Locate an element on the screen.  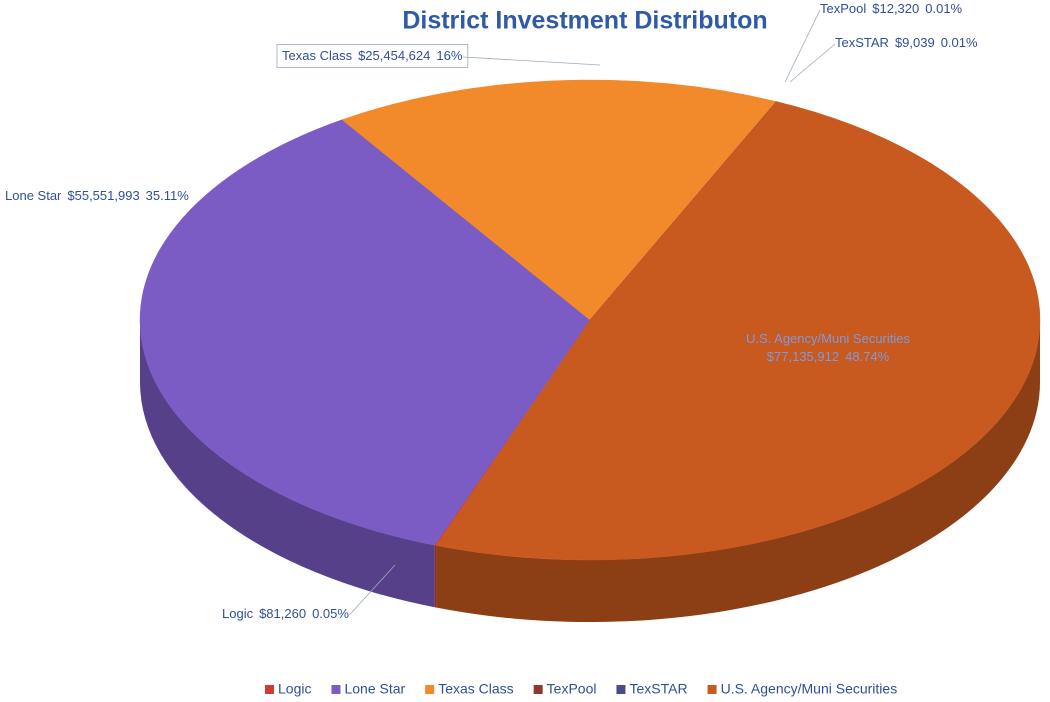
label-value: $77,135,912 is located at coordinates (803, 357).